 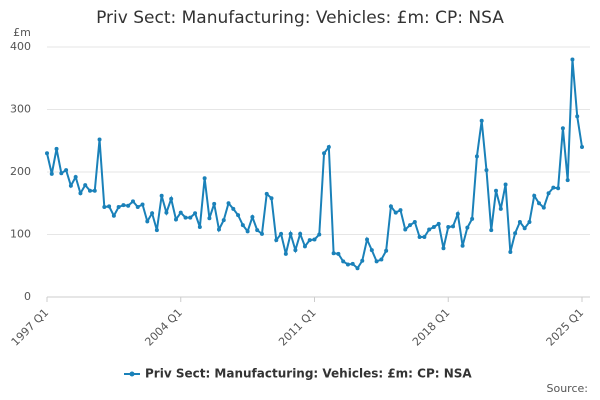 What do you see at coordinates (20, 46) in the screenshot?
I see `y-tick-label: 400` at bounding box center [20, 46].